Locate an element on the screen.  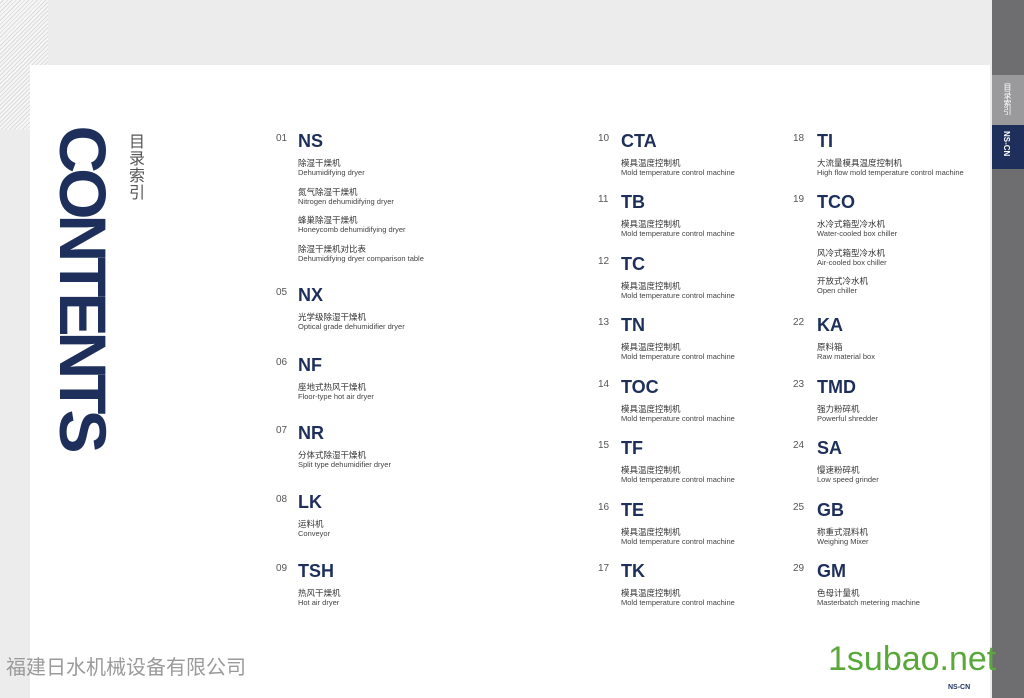
section-number: 19 is located at coordinates (799, 199).